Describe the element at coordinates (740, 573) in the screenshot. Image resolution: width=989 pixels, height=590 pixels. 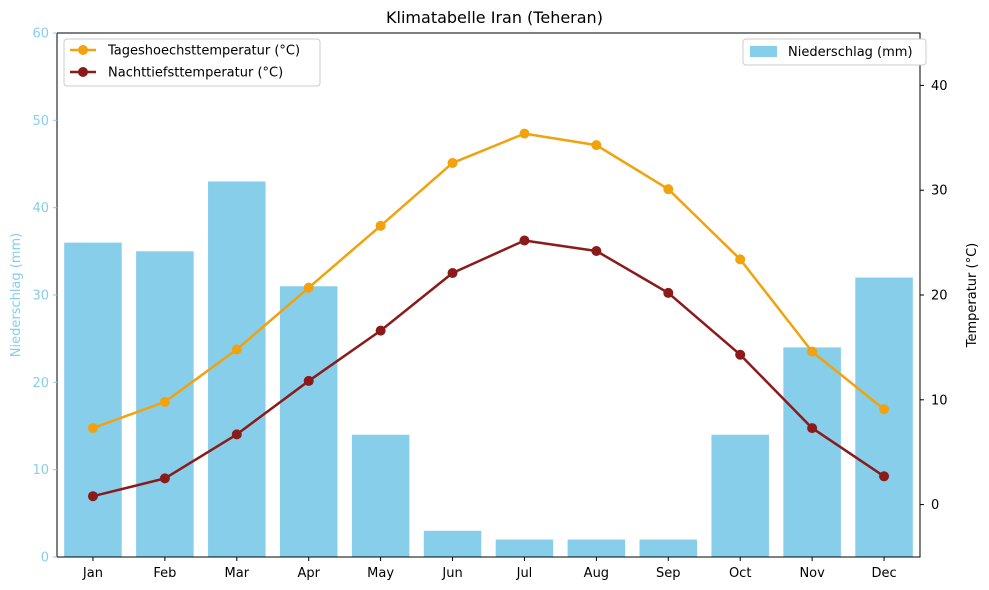
I see `x-tick-label: Oct` at that location.